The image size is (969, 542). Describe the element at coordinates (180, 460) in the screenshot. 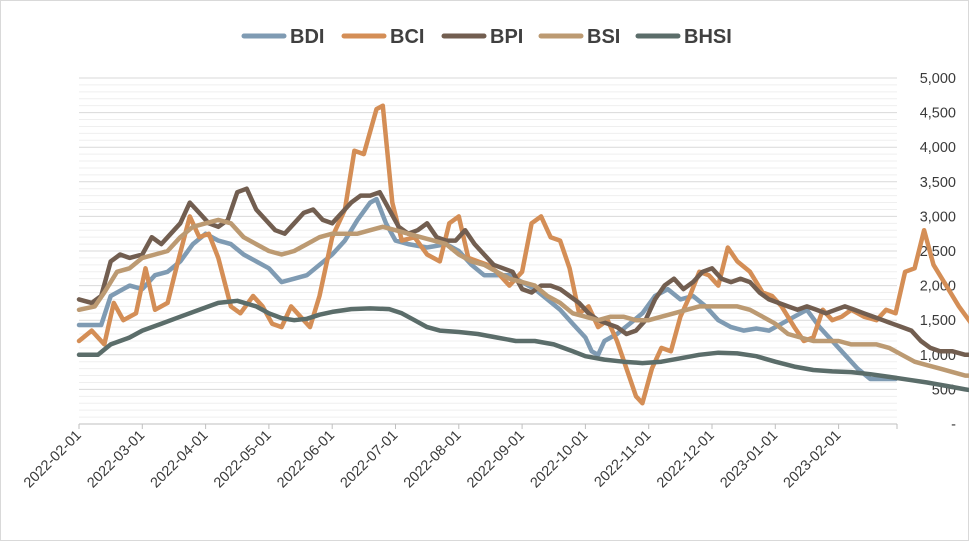

I see `x-tick-label: 2022-04-01` at that location.